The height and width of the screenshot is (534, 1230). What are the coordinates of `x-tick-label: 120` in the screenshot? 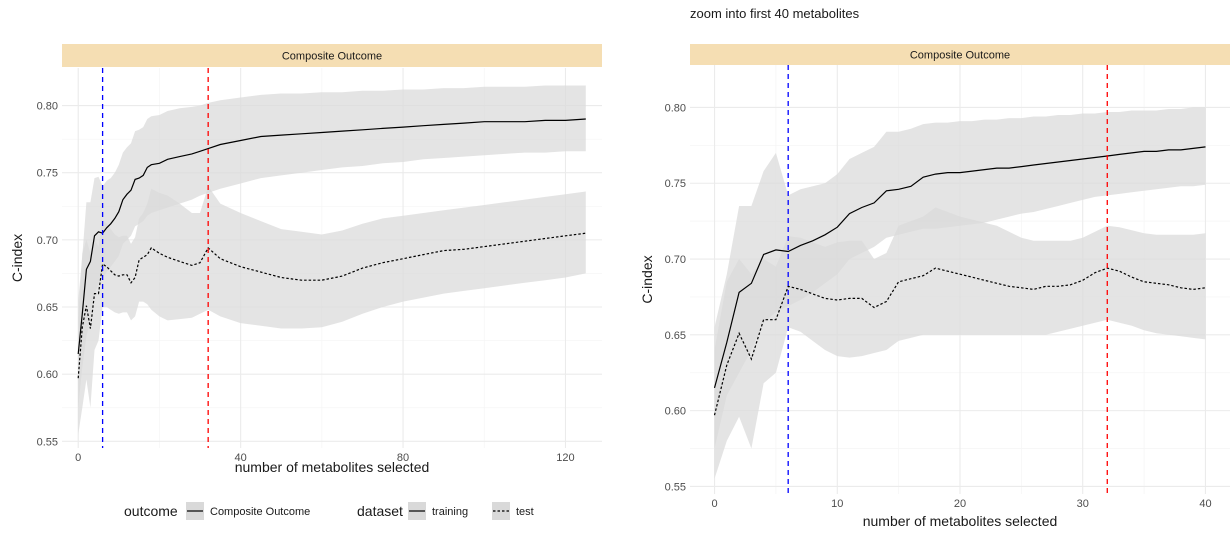 It's located at (565, 458).